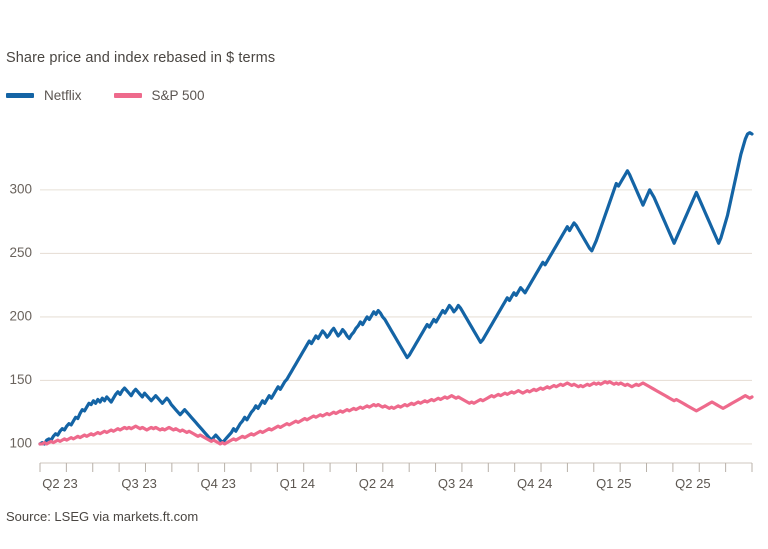  Describe the element at coordinates (20, 379) in the screenshot. I see `y-axis-tick-label: 150` at that location.